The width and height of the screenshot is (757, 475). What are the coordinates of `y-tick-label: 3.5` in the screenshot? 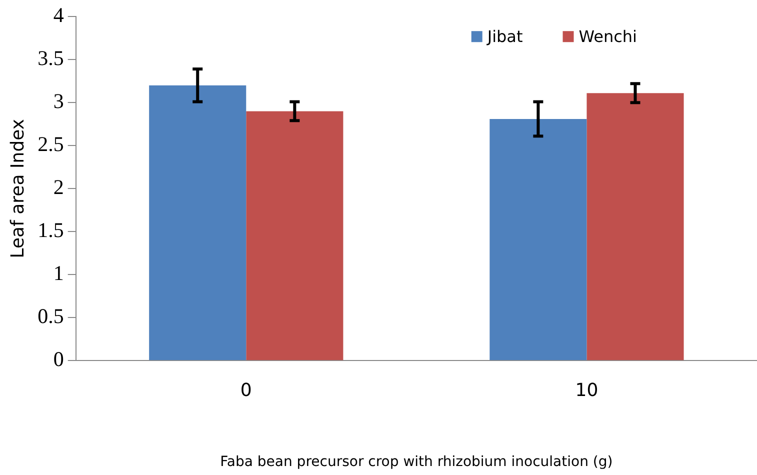 It's located at (51, 58).